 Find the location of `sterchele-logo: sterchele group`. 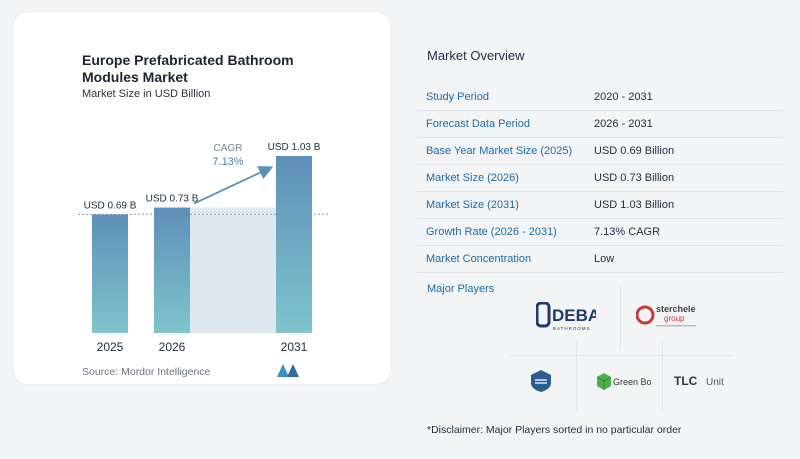

sterchele-logo: sterchele group is located at coordinates (667, 318).